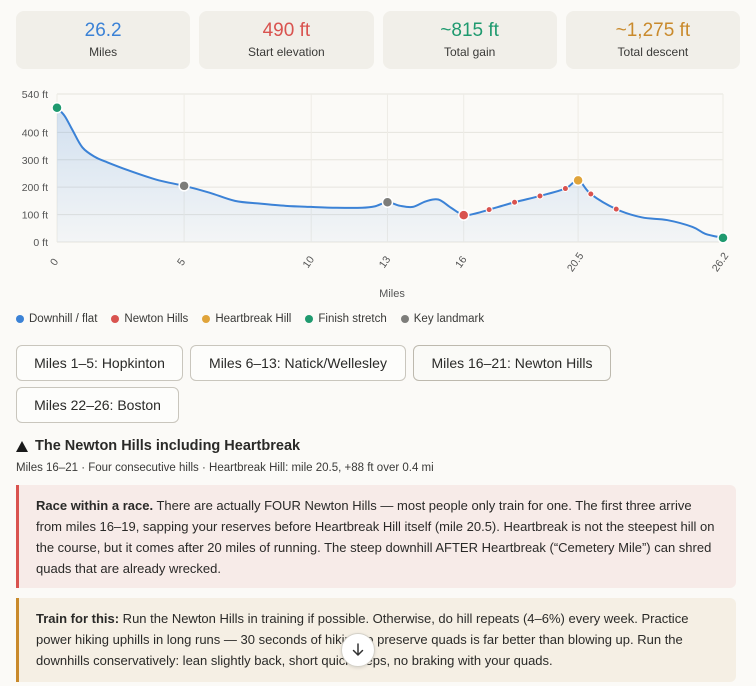 This screenshot has width=756, height=686. I want to click on stat-value: 26.2, so click(103, 30).